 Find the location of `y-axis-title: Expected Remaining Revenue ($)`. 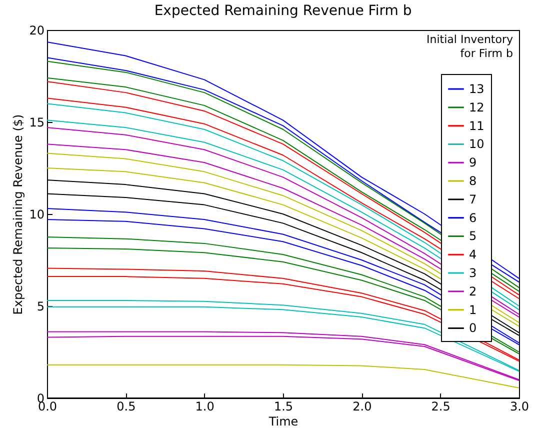

y-axis-title: Expected Remaining Revenue ($) is located at coordinates (18, 214).